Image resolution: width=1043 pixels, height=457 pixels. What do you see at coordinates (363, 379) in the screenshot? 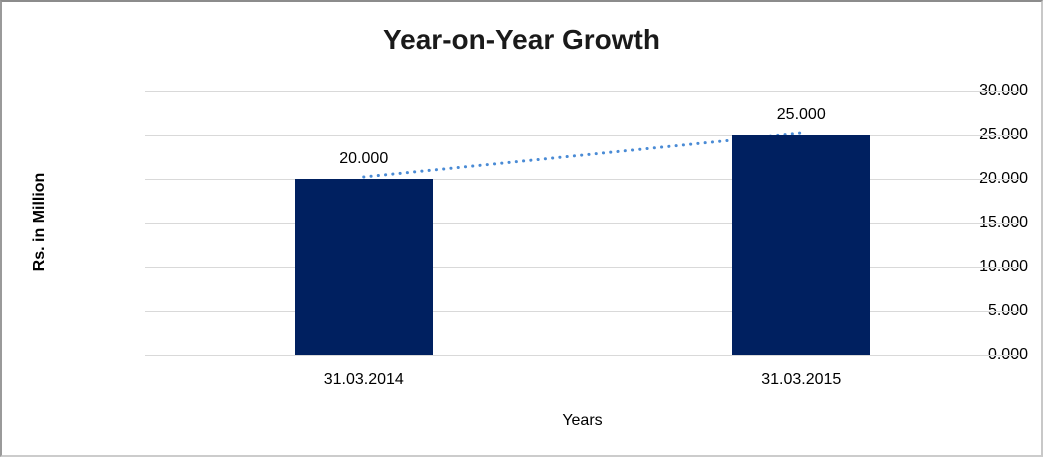
I see `x-tick-label: 31.03.2014` at bounding box center [363, 379].